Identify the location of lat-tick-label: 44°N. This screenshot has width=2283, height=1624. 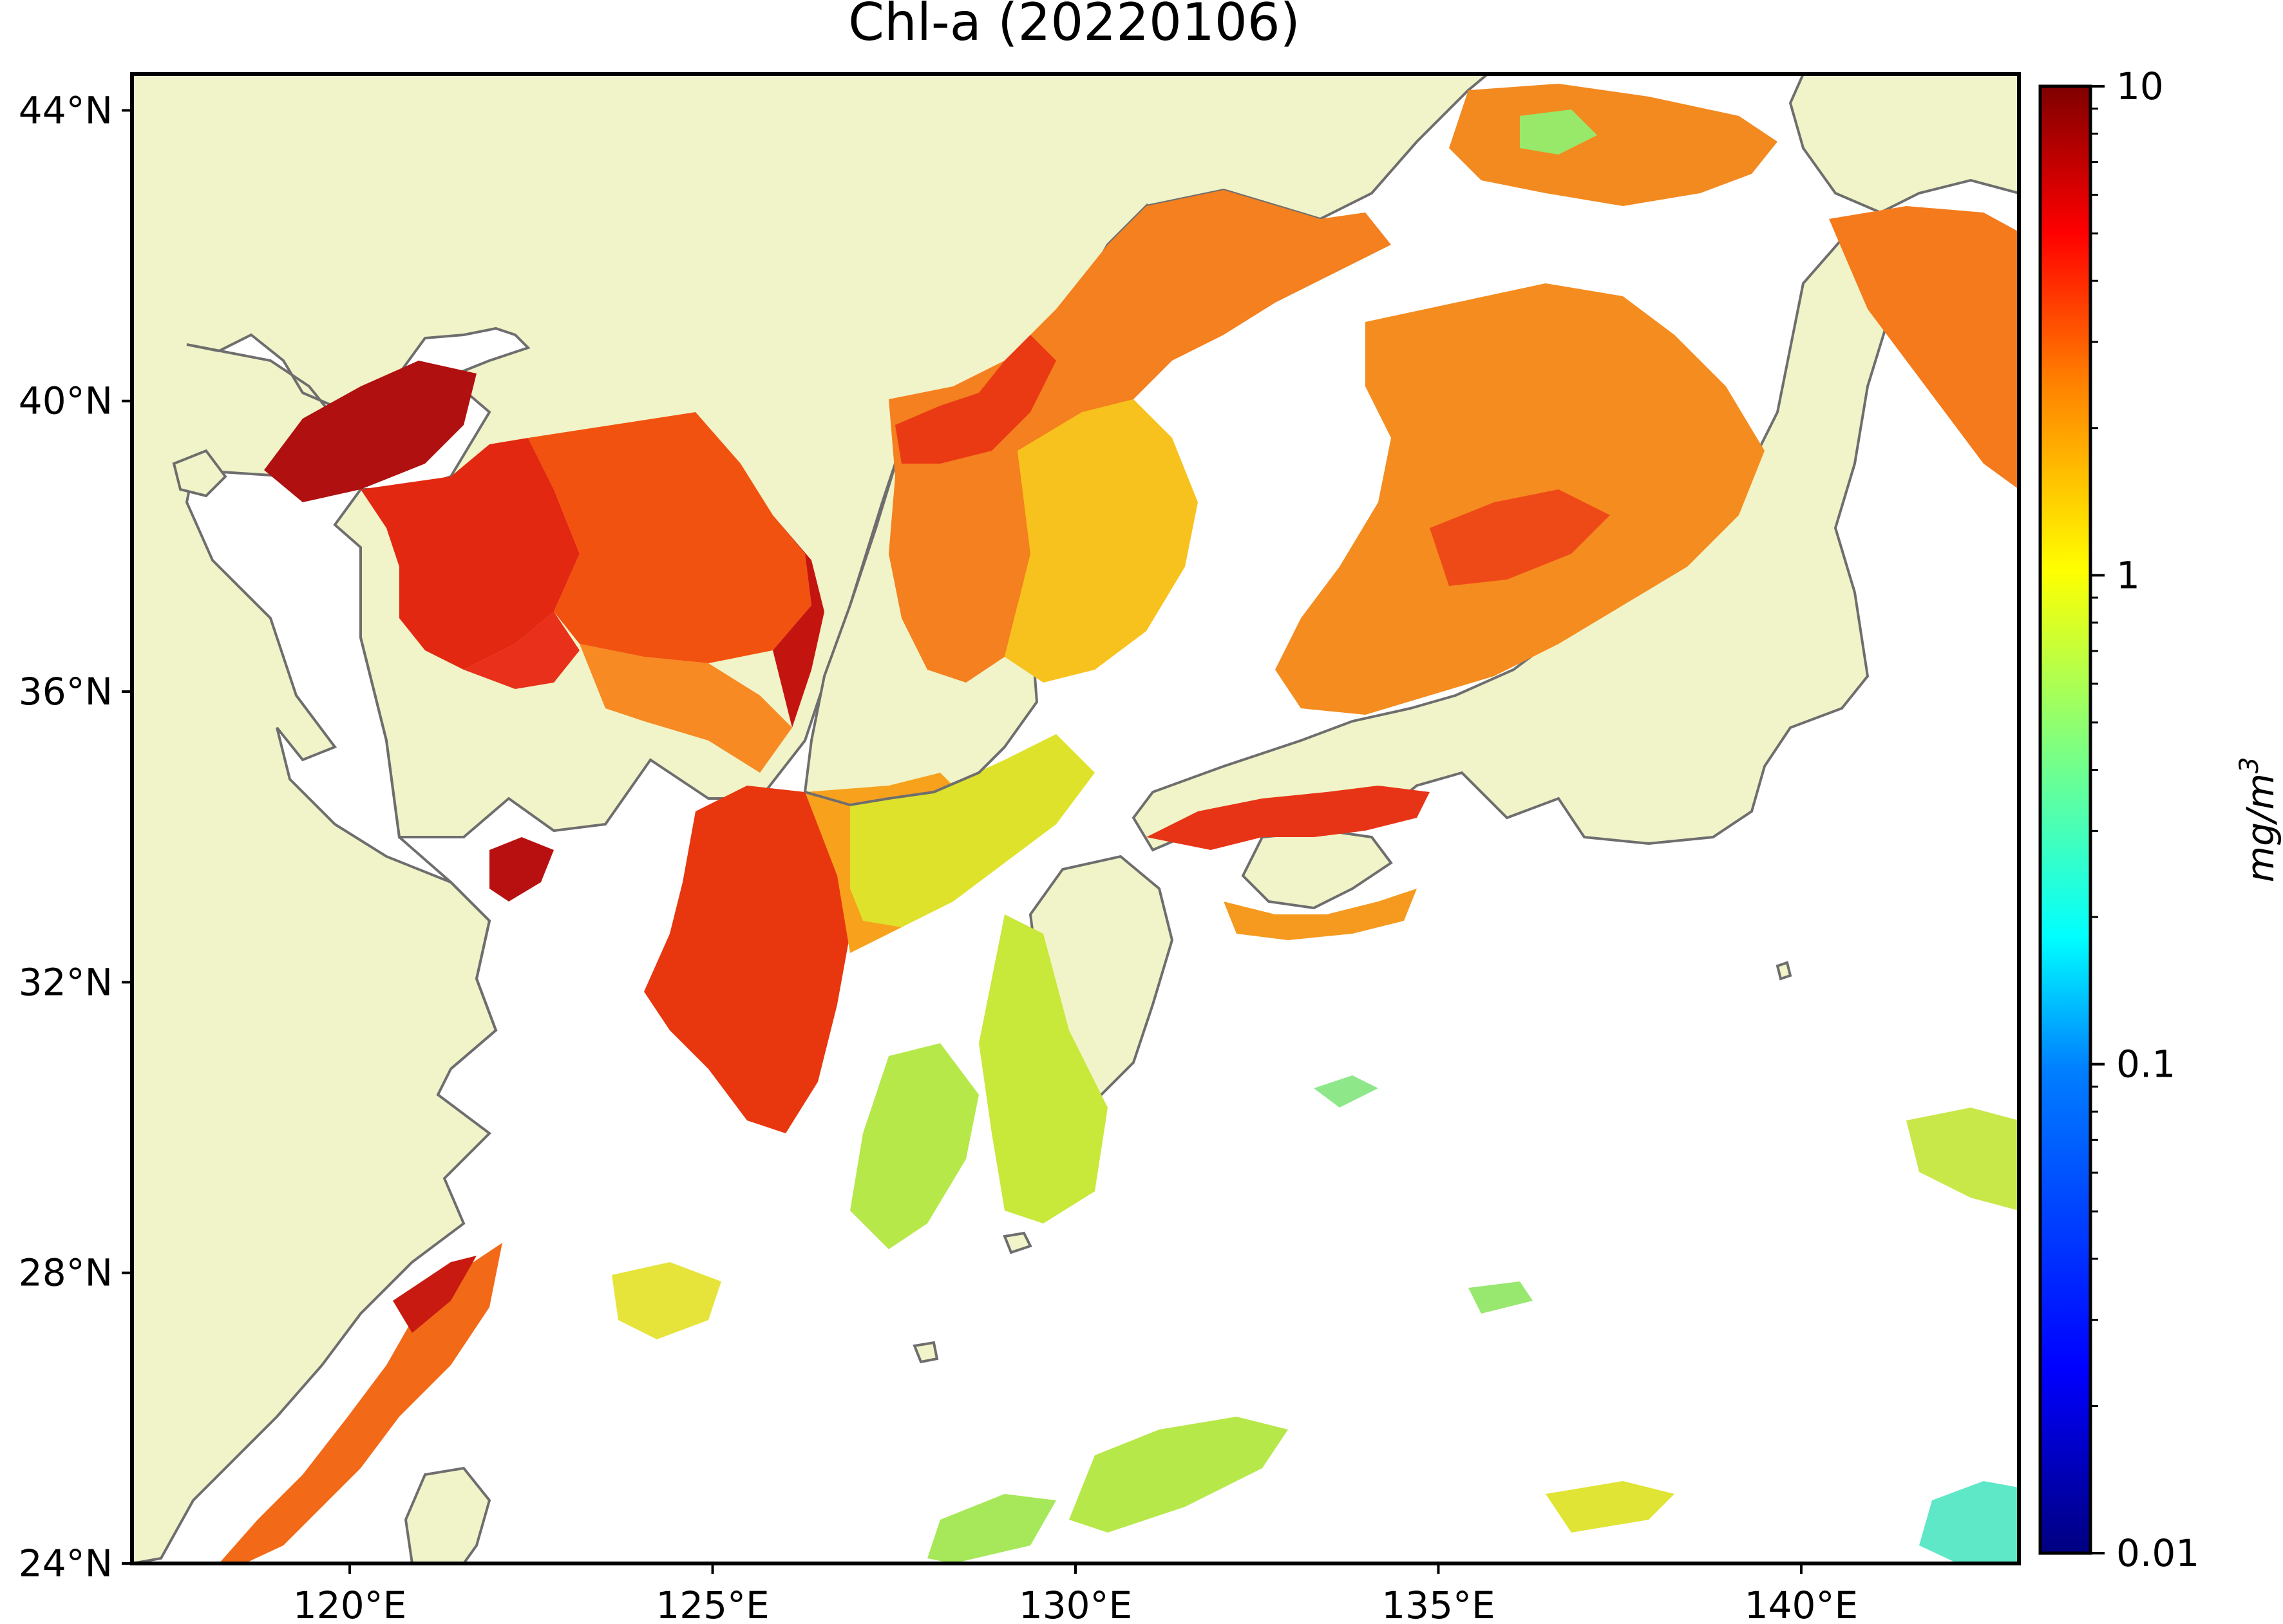
(66, 110).